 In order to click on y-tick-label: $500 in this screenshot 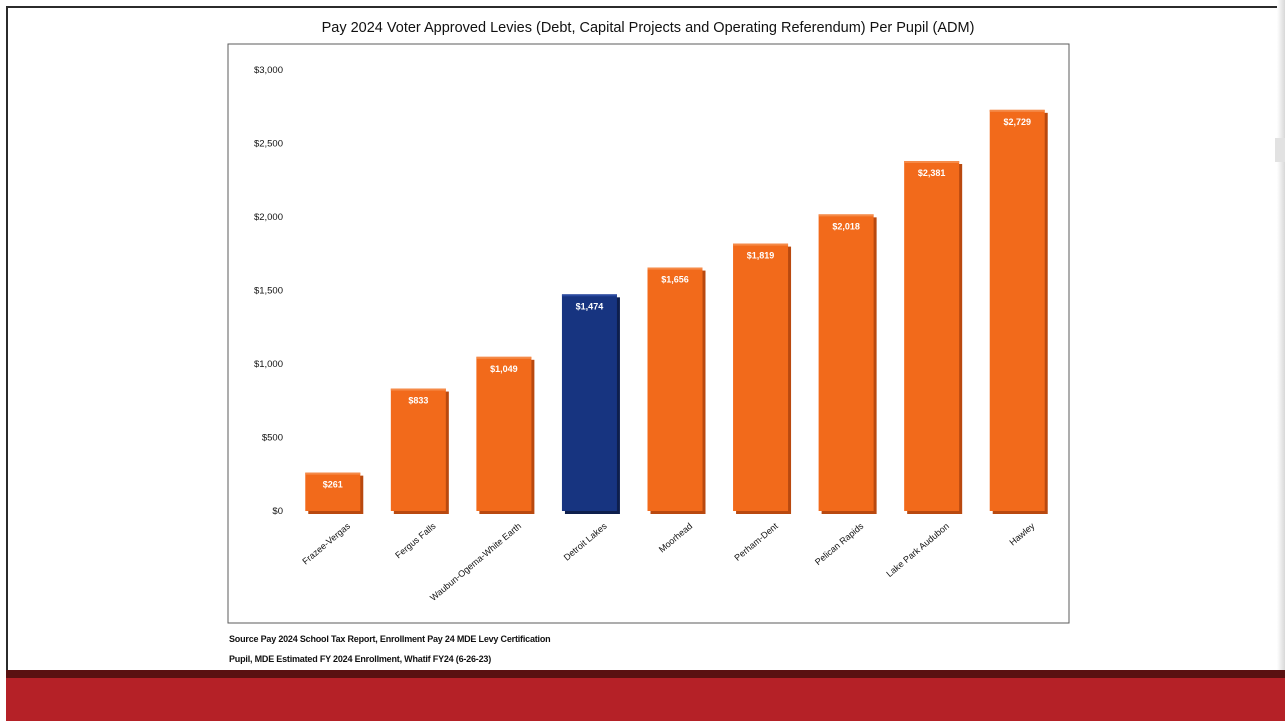, I will do `click(272, 438)`.